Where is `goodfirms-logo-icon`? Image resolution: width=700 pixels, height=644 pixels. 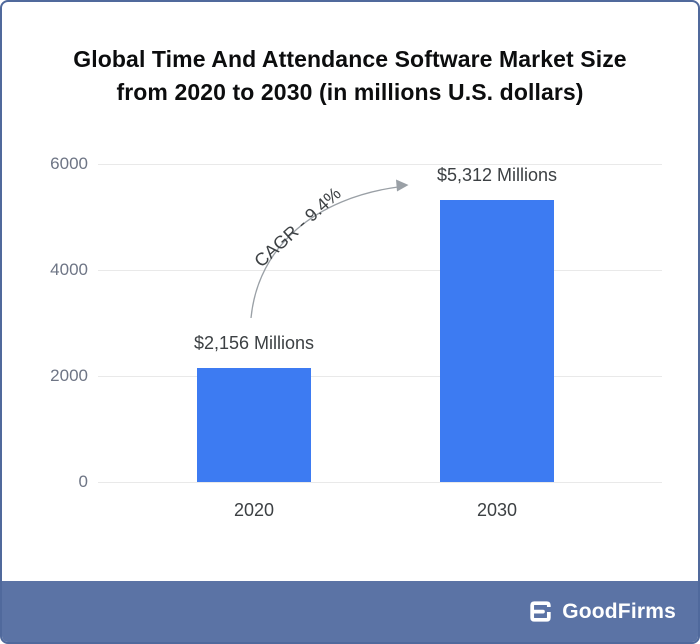
goodfirms-logo-icon is located at coordinates (540, 611).